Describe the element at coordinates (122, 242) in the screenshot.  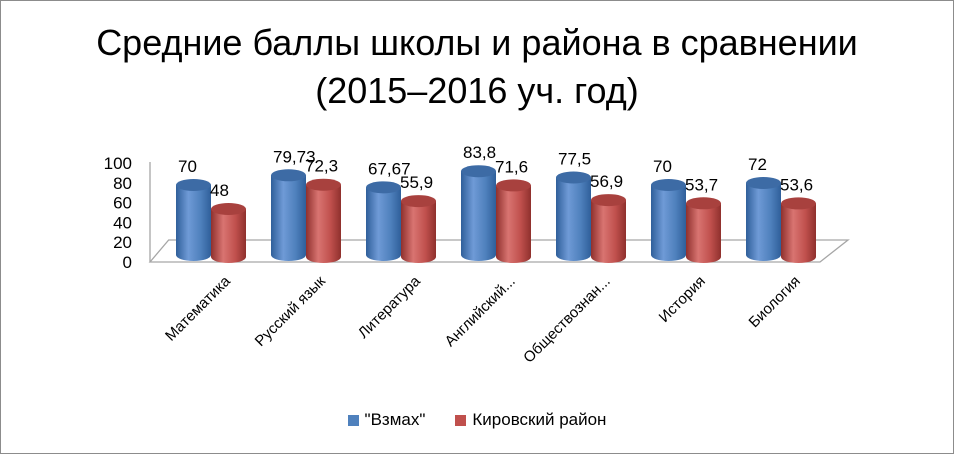
I see `svg-text: 20` at that location.